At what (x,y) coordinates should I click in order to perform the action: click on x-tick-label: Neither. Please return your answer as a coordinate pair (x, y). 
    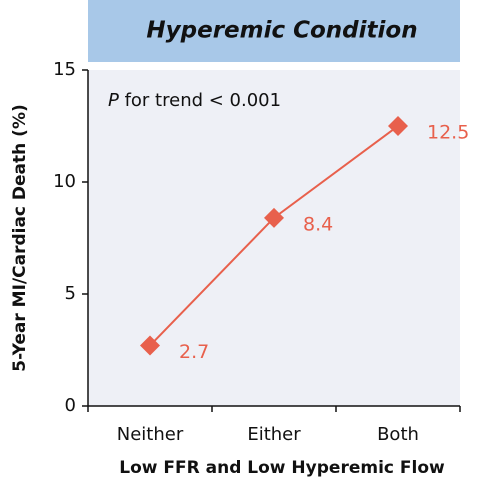
    Looking at the image, I should click on (150, 434).